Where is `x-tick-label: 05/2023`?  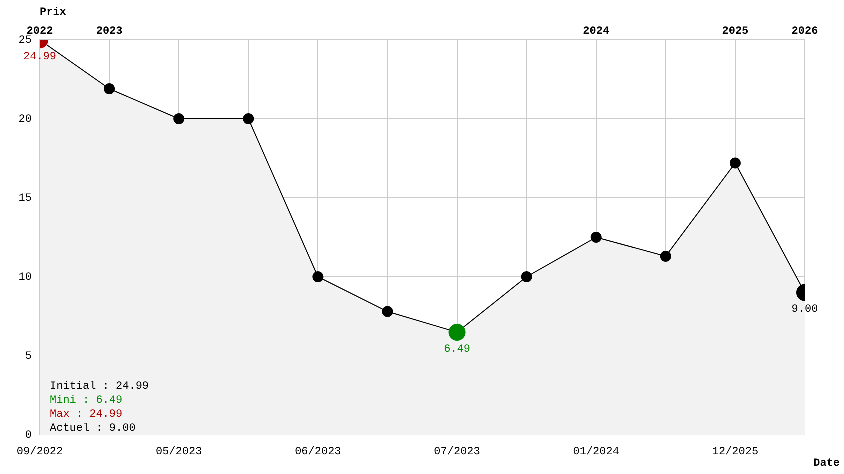 x-tick-label: 05/2023 is located at coordinates (179, 452).